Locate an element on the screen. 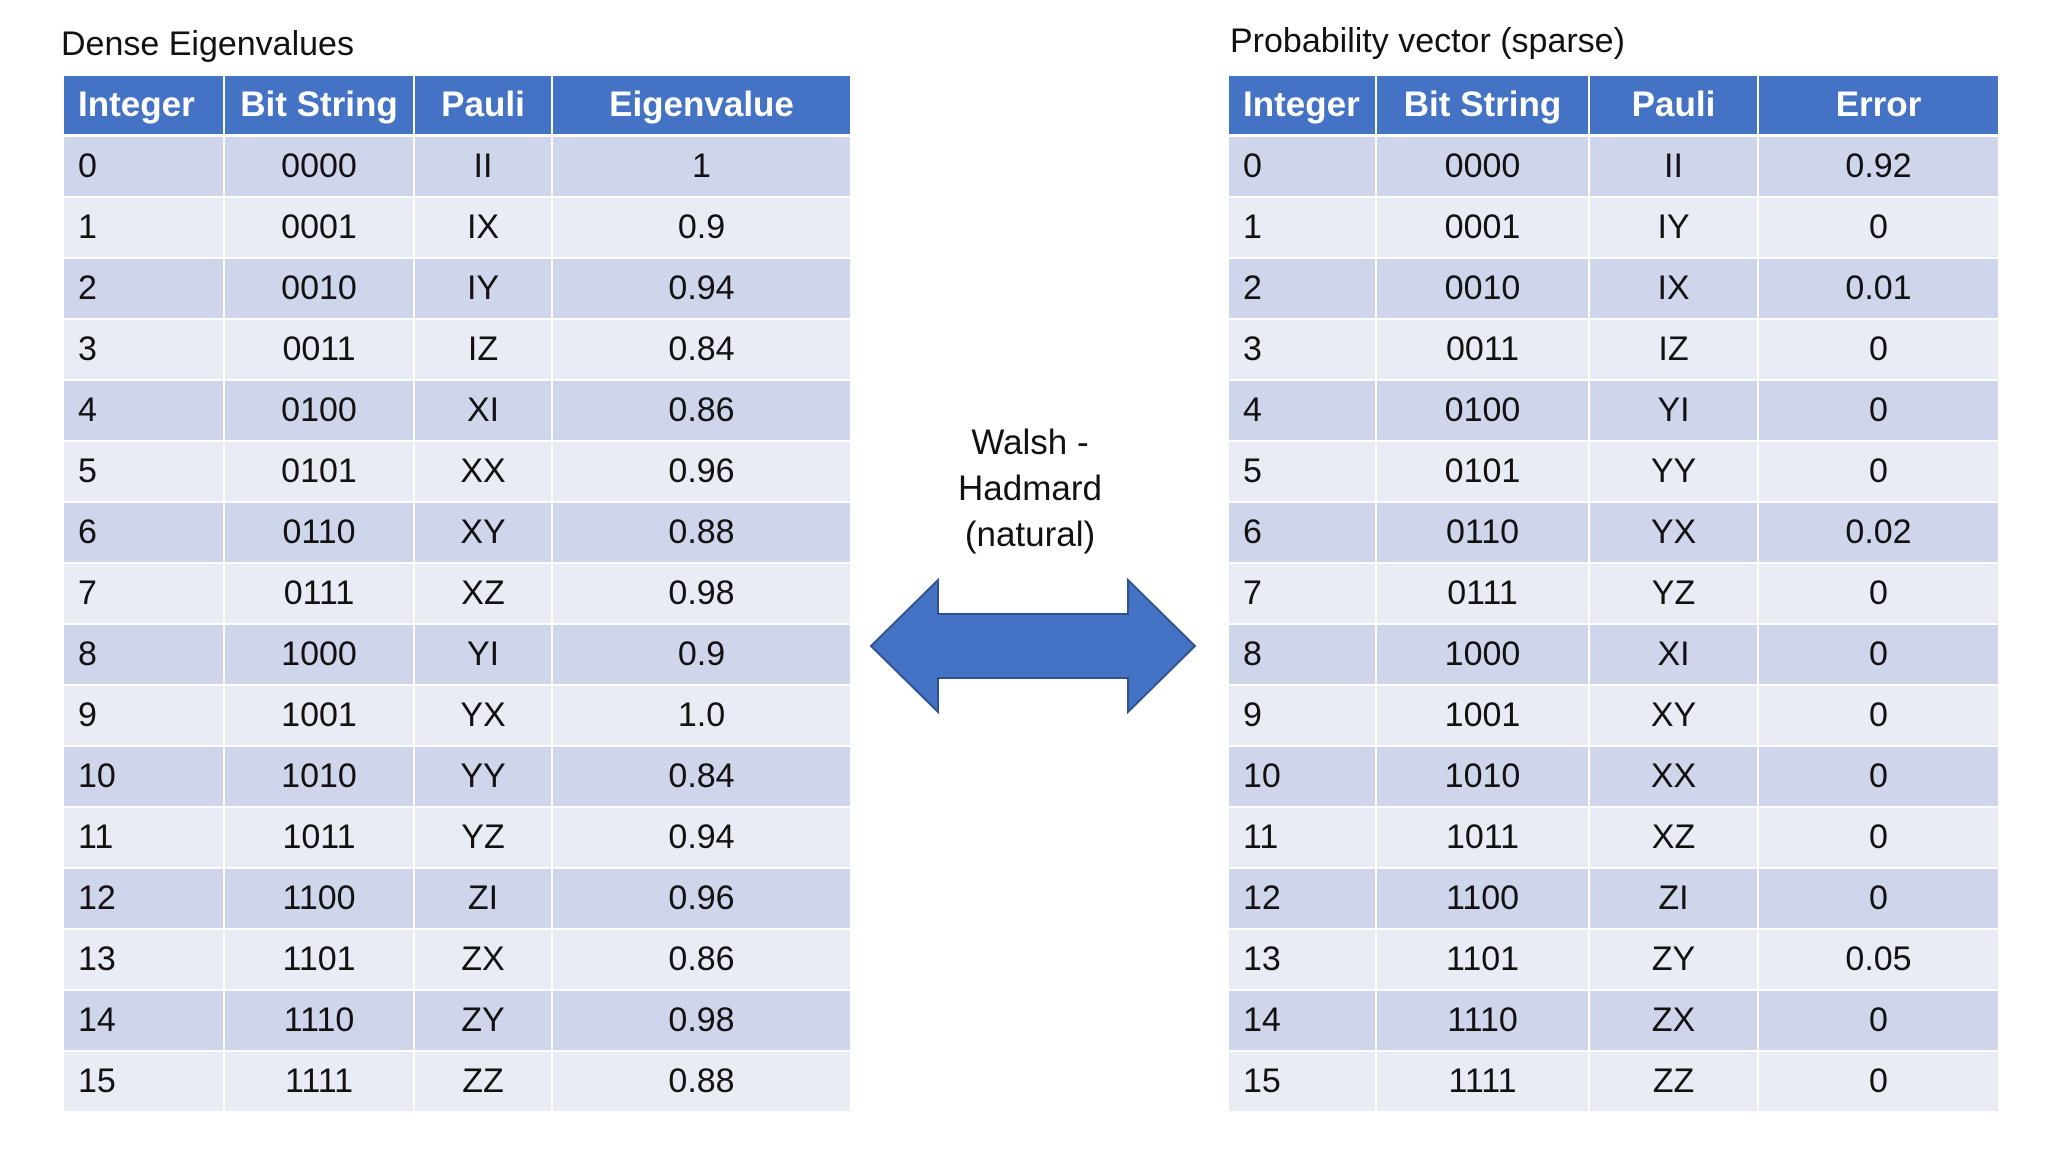  pauli-cell: IY is located at coordinates (482, 288).